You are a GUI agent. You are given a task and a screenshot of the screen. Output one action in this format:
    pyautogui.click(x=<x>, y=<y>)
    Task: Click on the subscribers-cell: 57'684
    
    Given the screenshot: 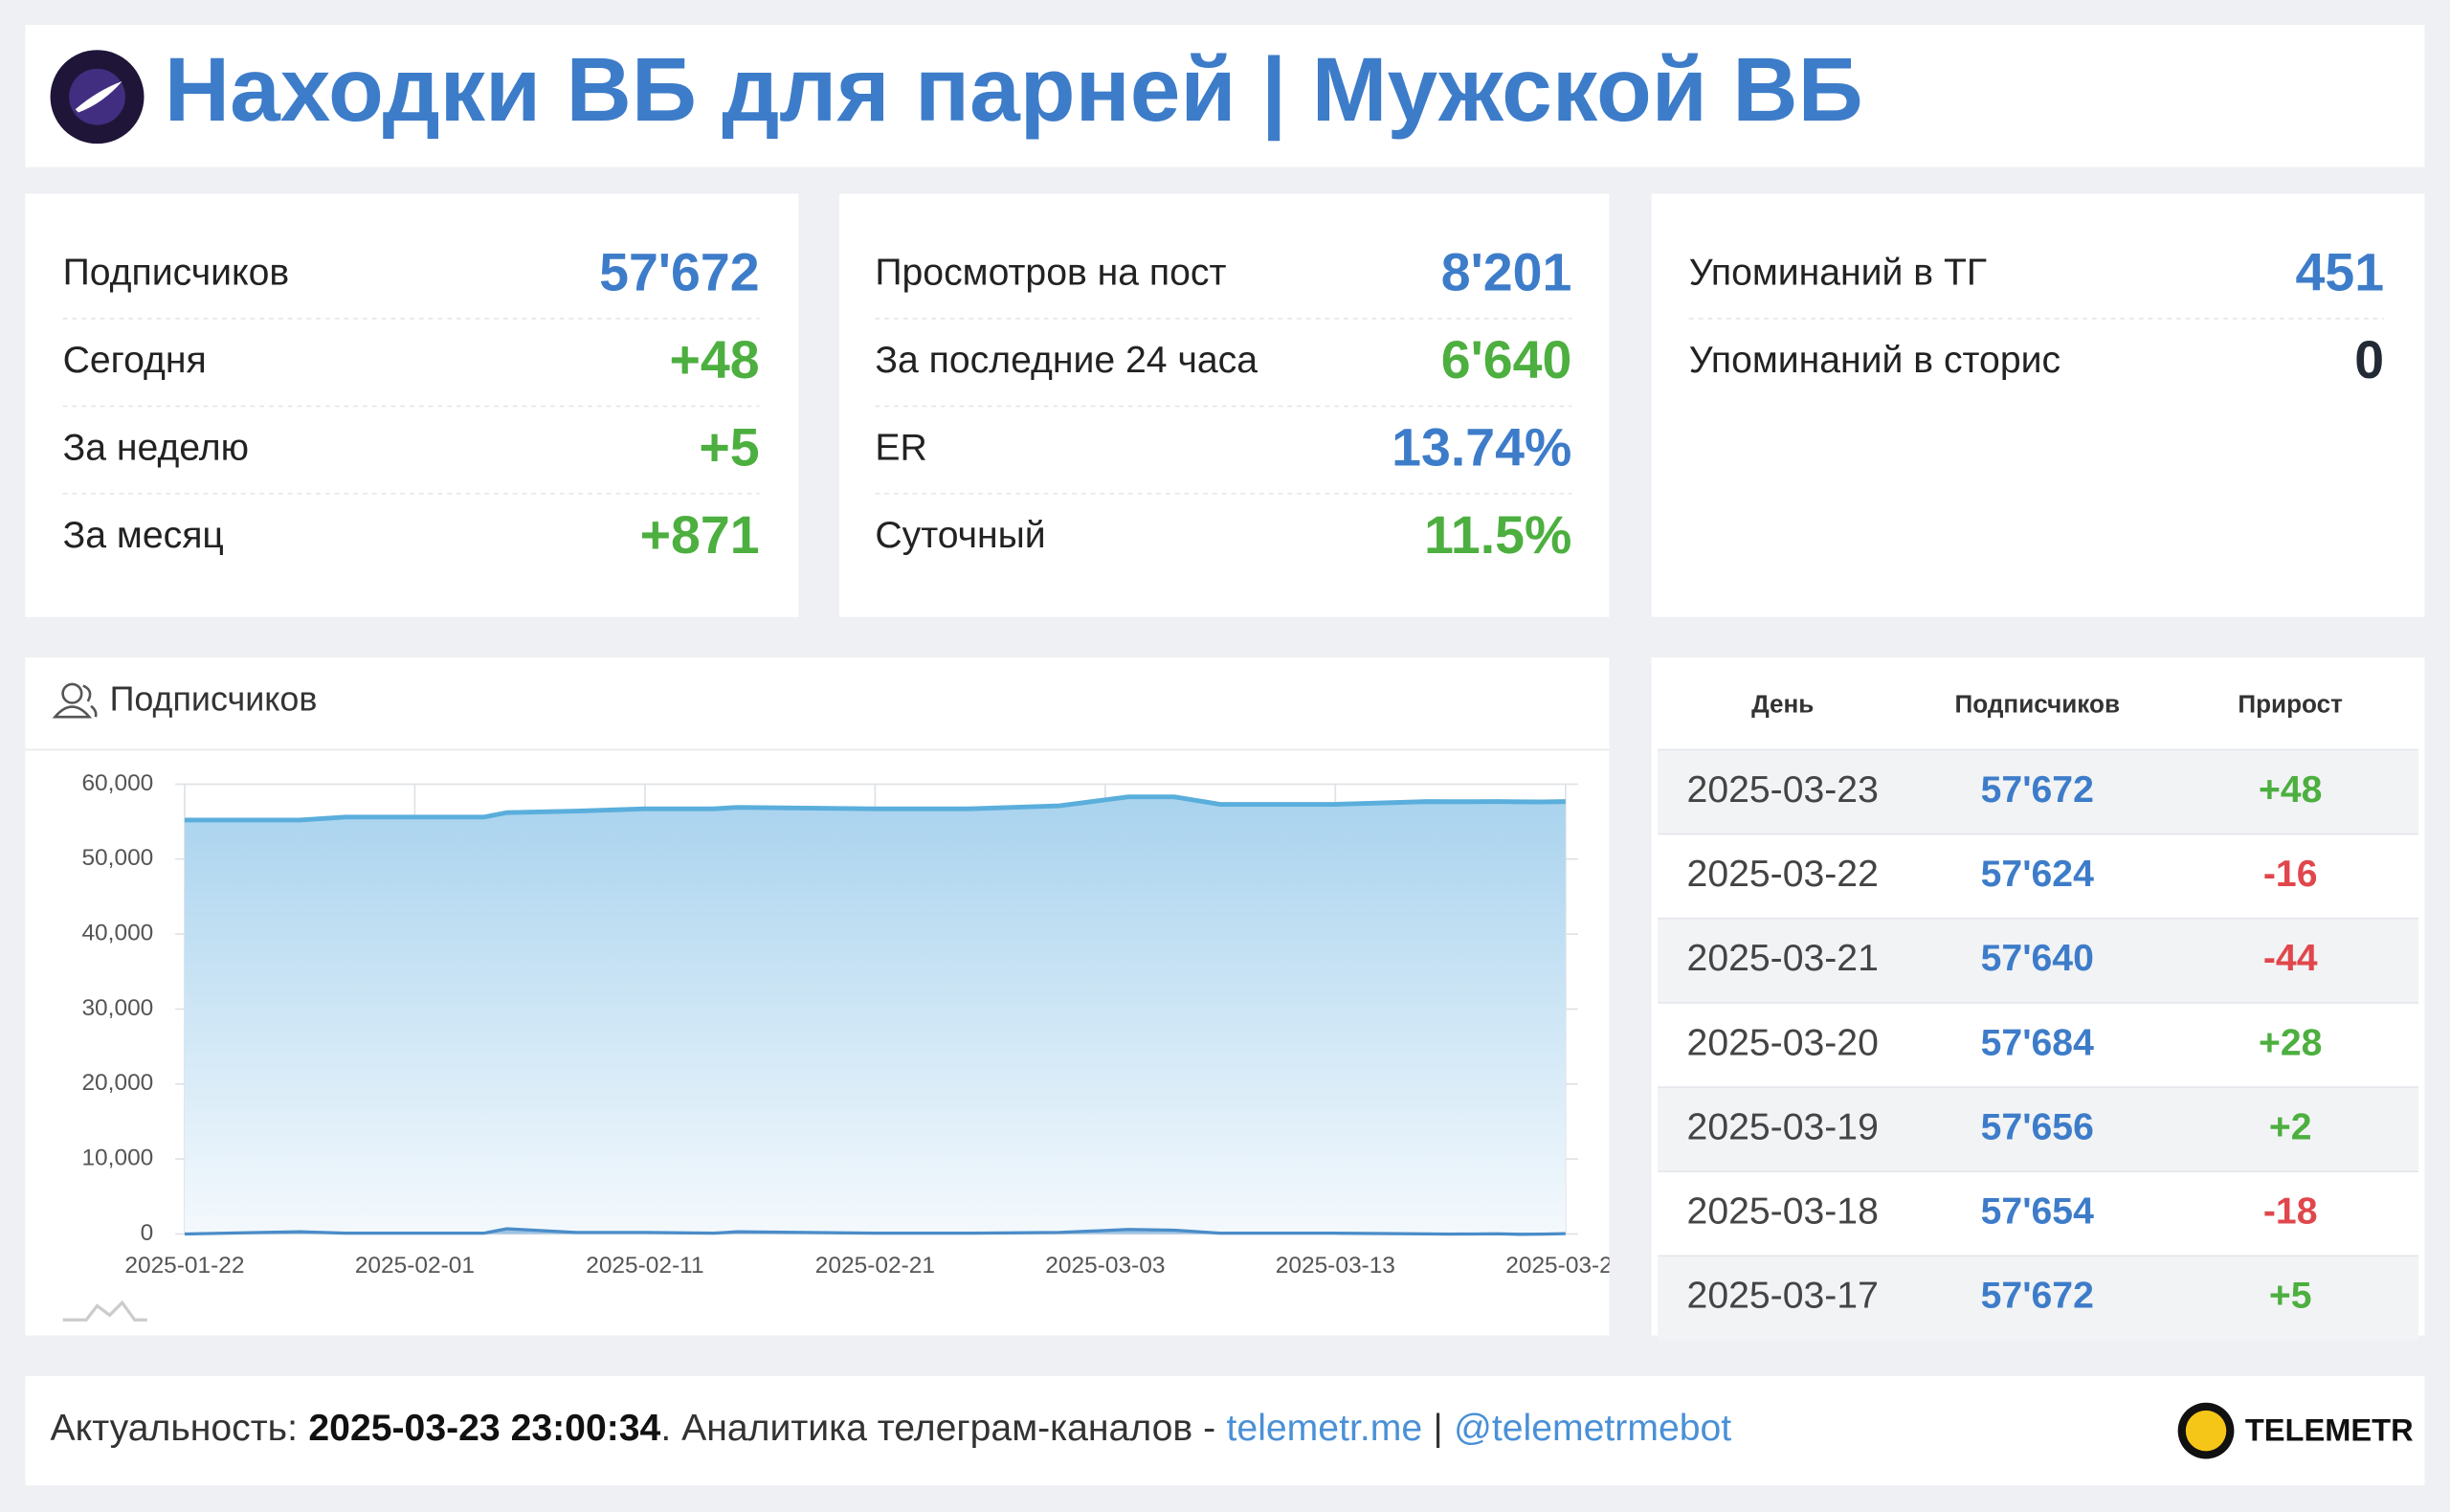 What is the action you would take?
    pyautogui.click(x=2038, y=1042)
    